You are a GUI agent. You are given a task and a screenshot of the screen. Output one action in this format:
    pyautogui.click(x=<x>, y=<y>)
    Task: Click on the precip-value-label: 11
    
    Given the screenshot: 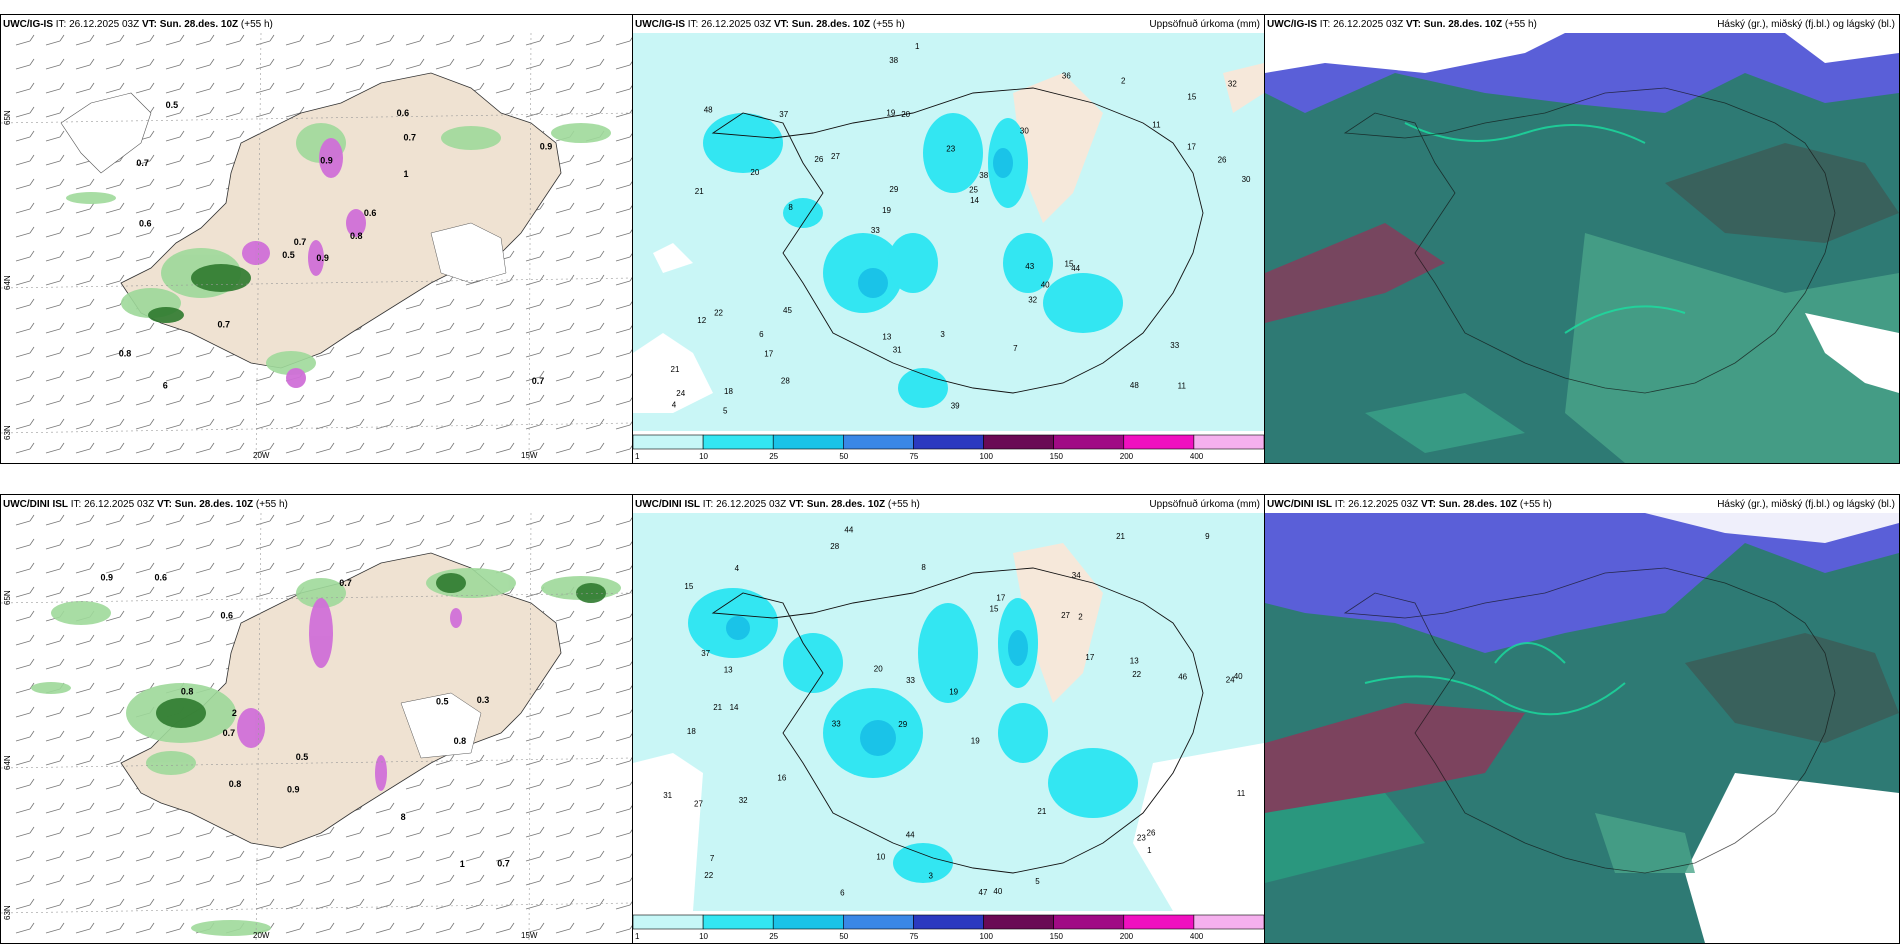 What is the action you would take?
    pyautogui.click(x=1241, y=793)
    